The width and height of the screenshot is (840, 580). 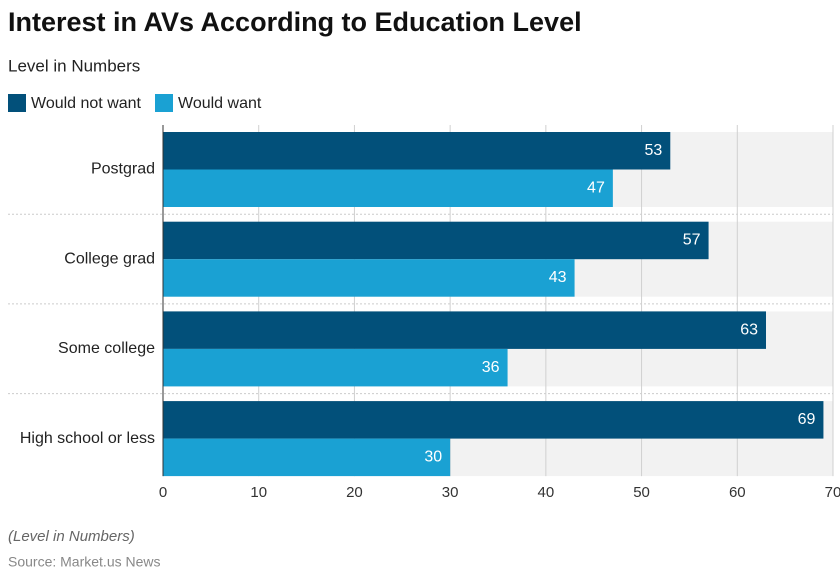 What do you see at coordinates (354, 492) in the screenshot?
I see `x-tick-label: 20` at bounding box center [354, 492].